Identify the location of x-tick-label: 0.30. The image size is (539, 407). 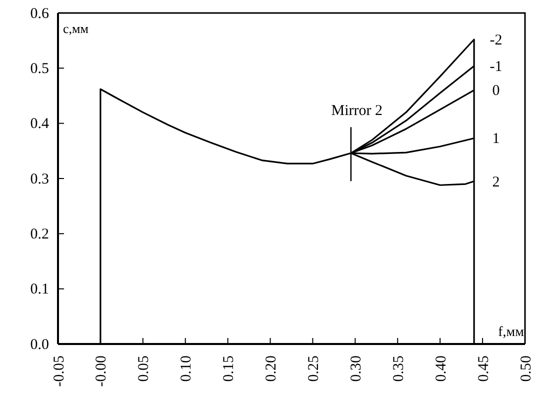
(356, 369).